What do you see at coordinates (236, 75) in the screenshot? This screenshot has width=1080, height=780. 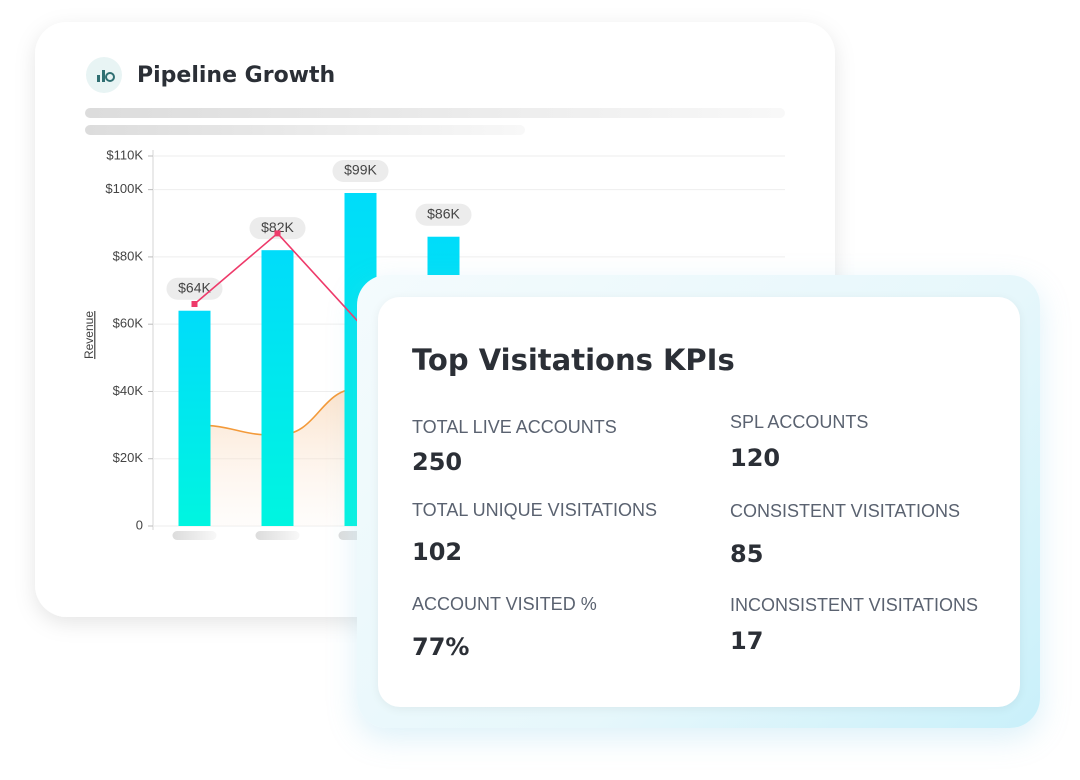 I see `chart-title: Pipeline Growth` at bounding box center [236, 75].